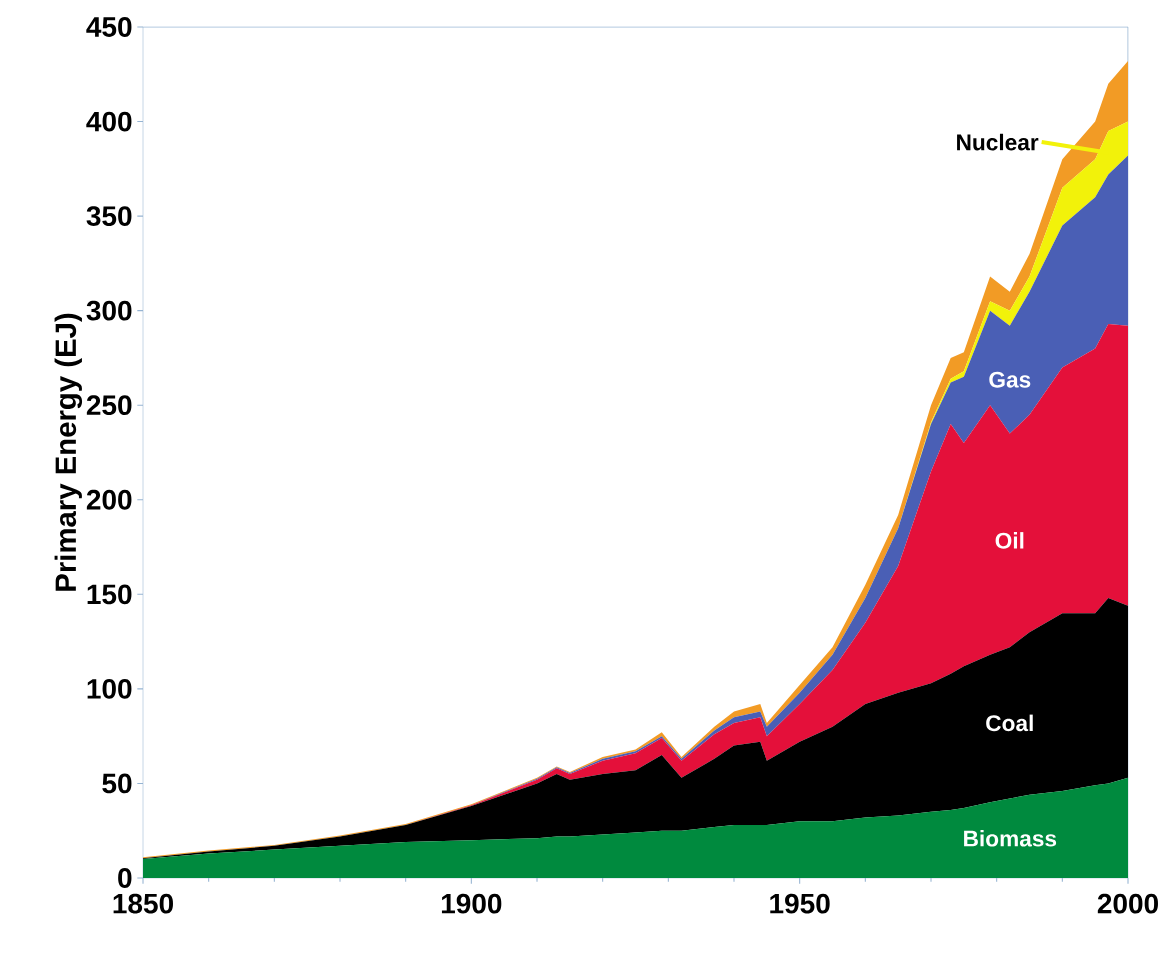 This screenshot has width=1171, height=955. Describe the element at coordinates (1010, 838) in the screenshot. I see `series-label: Biomass` at that location.